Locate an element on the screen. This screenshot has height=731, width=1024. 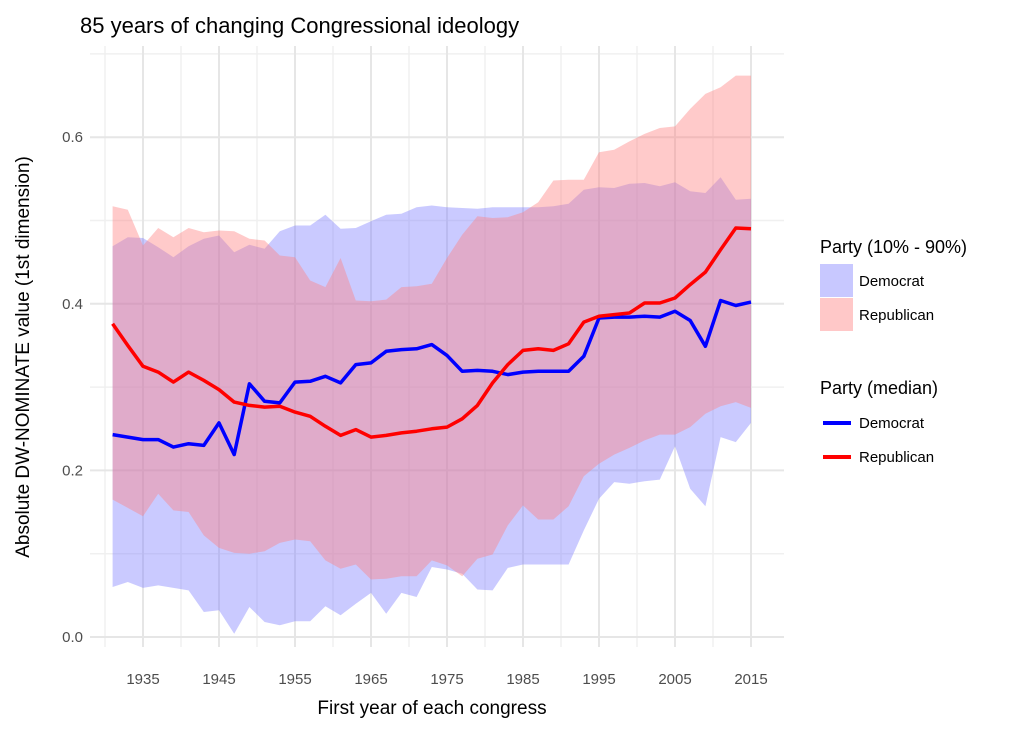
y-tick-label: 0.2 is located at coordinates (72, 470).